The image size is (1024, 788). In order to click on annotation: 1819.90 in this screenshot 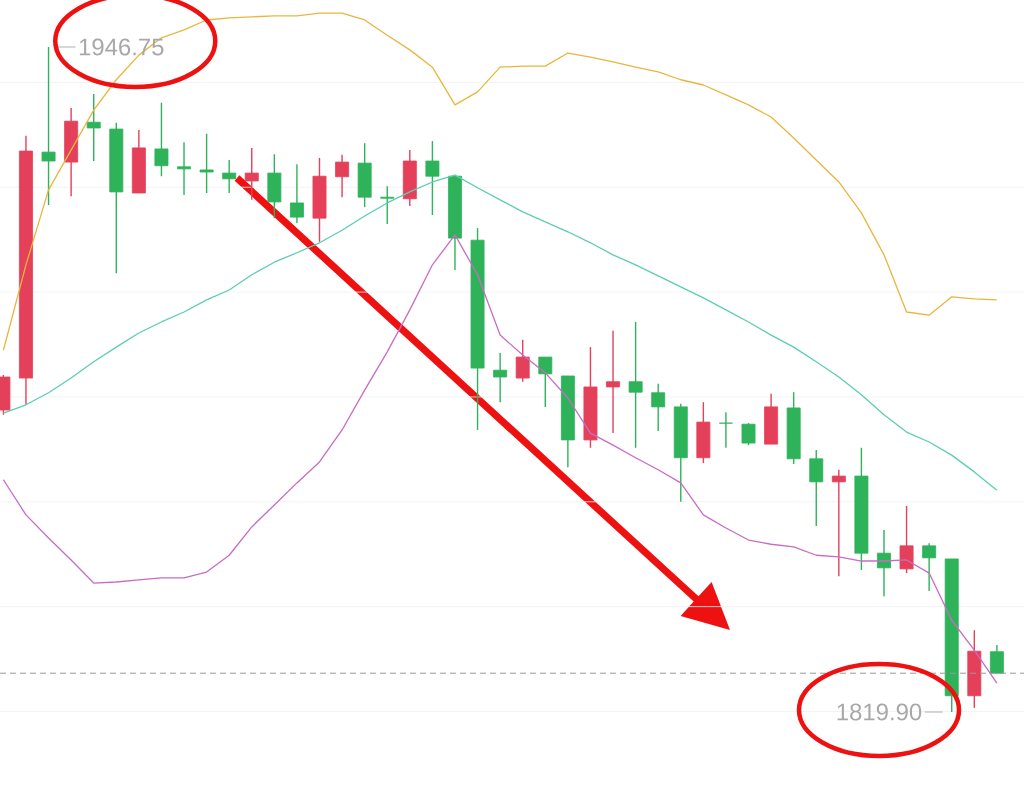, I will do `click(879, 712)`.